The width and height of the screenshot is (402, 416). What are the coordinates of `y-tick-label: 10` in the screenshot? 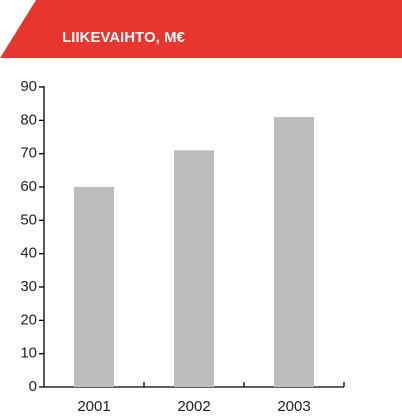 It's located at (28, 353).